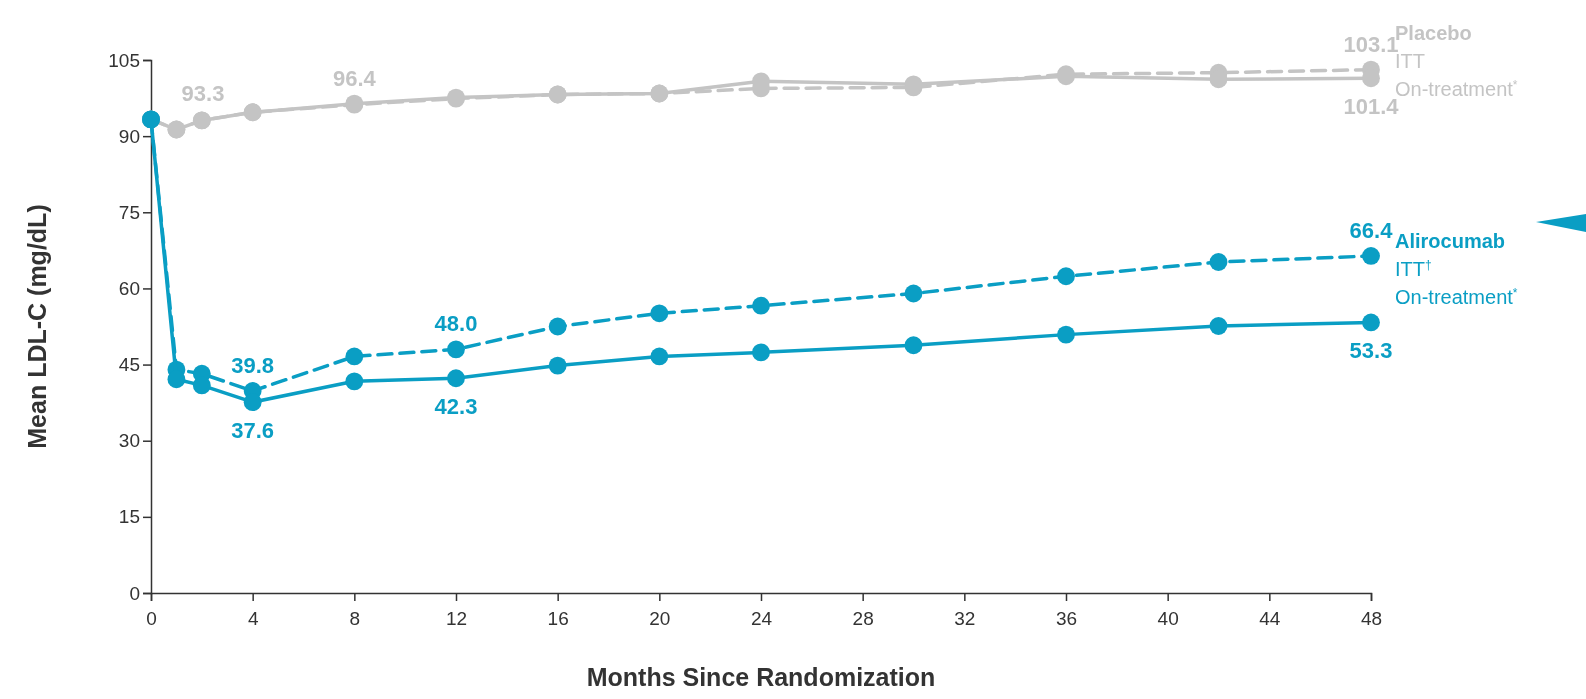 The image size is (1586, 699). Describe the element at coordinates (456, 324) in the screenshot. I see `data-label: 48.0` at that location.